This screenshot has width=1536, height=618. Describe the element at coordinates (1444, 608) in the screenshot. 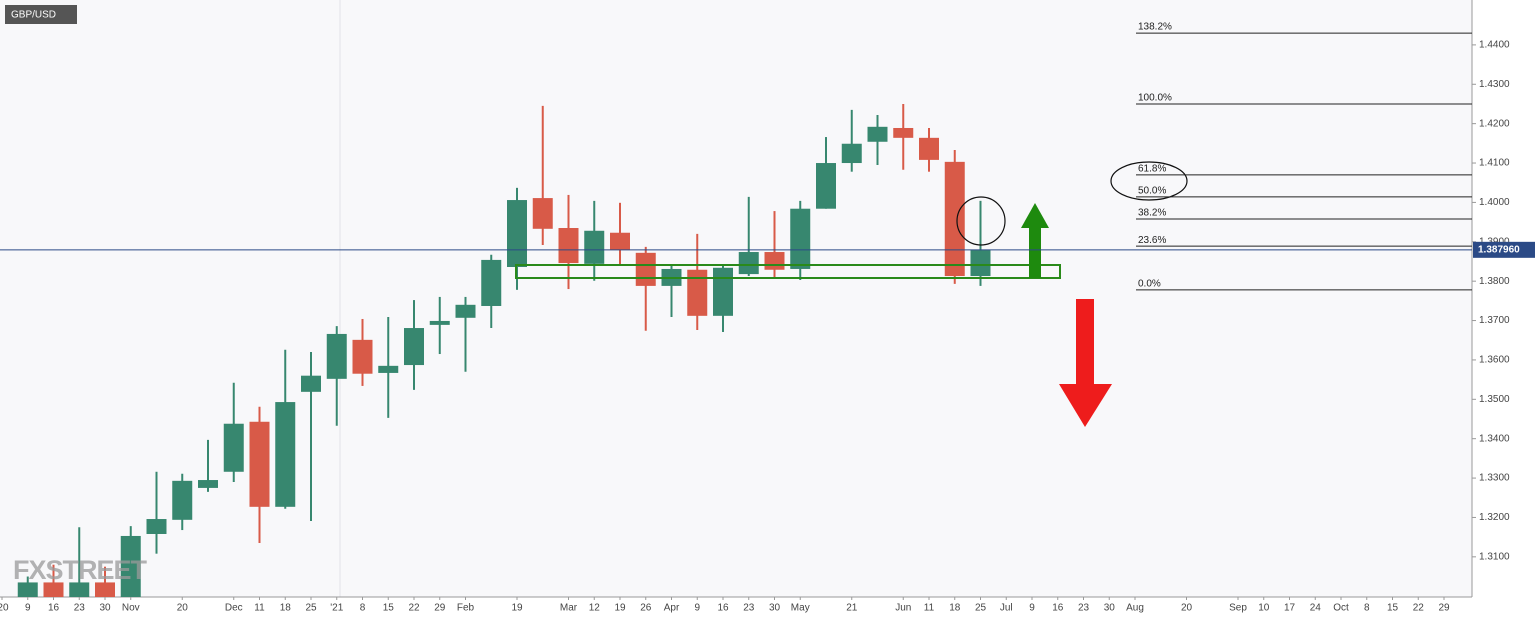

I see `x-tick-label: 29` at that location.